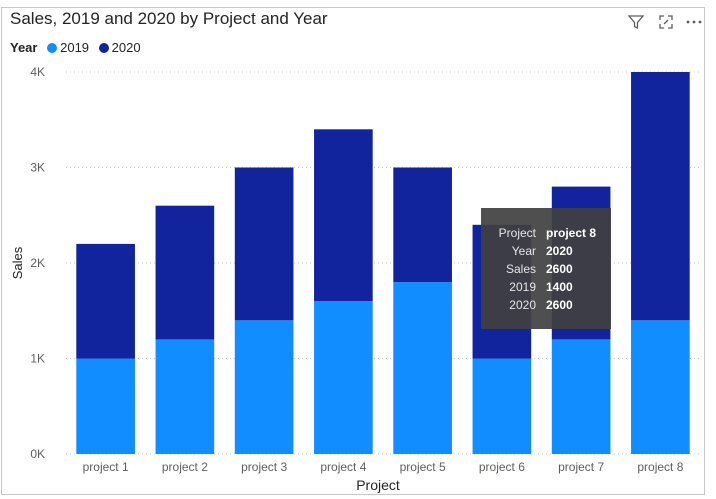 This screenshot has height=499, width=716. What do you see at coordinates (52, 48) in the screenshot?
I see `legend-marker-2019` at bounding box center [52, 48].